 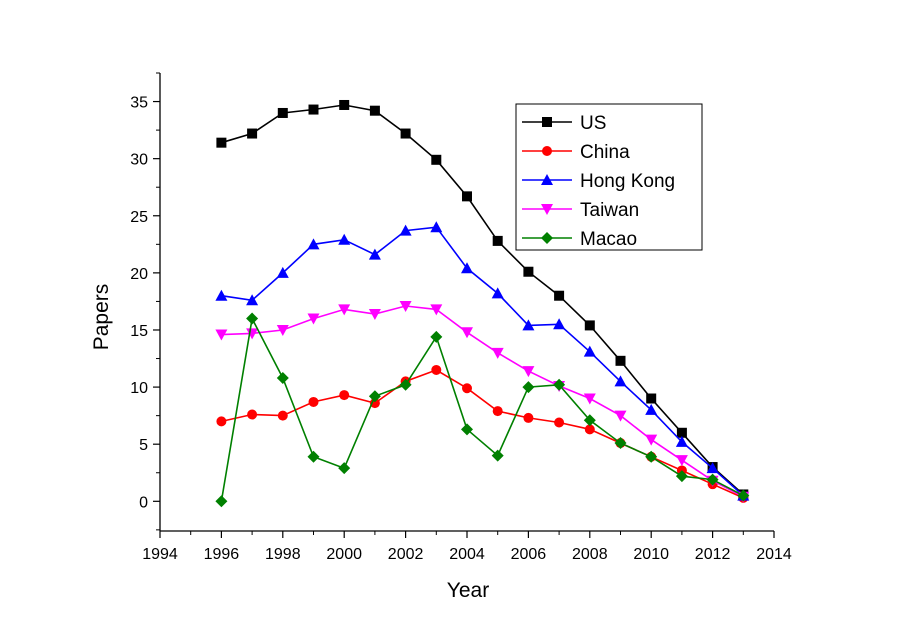 I want to click on x-tick-label: 1998, so click(x=283, y=554).